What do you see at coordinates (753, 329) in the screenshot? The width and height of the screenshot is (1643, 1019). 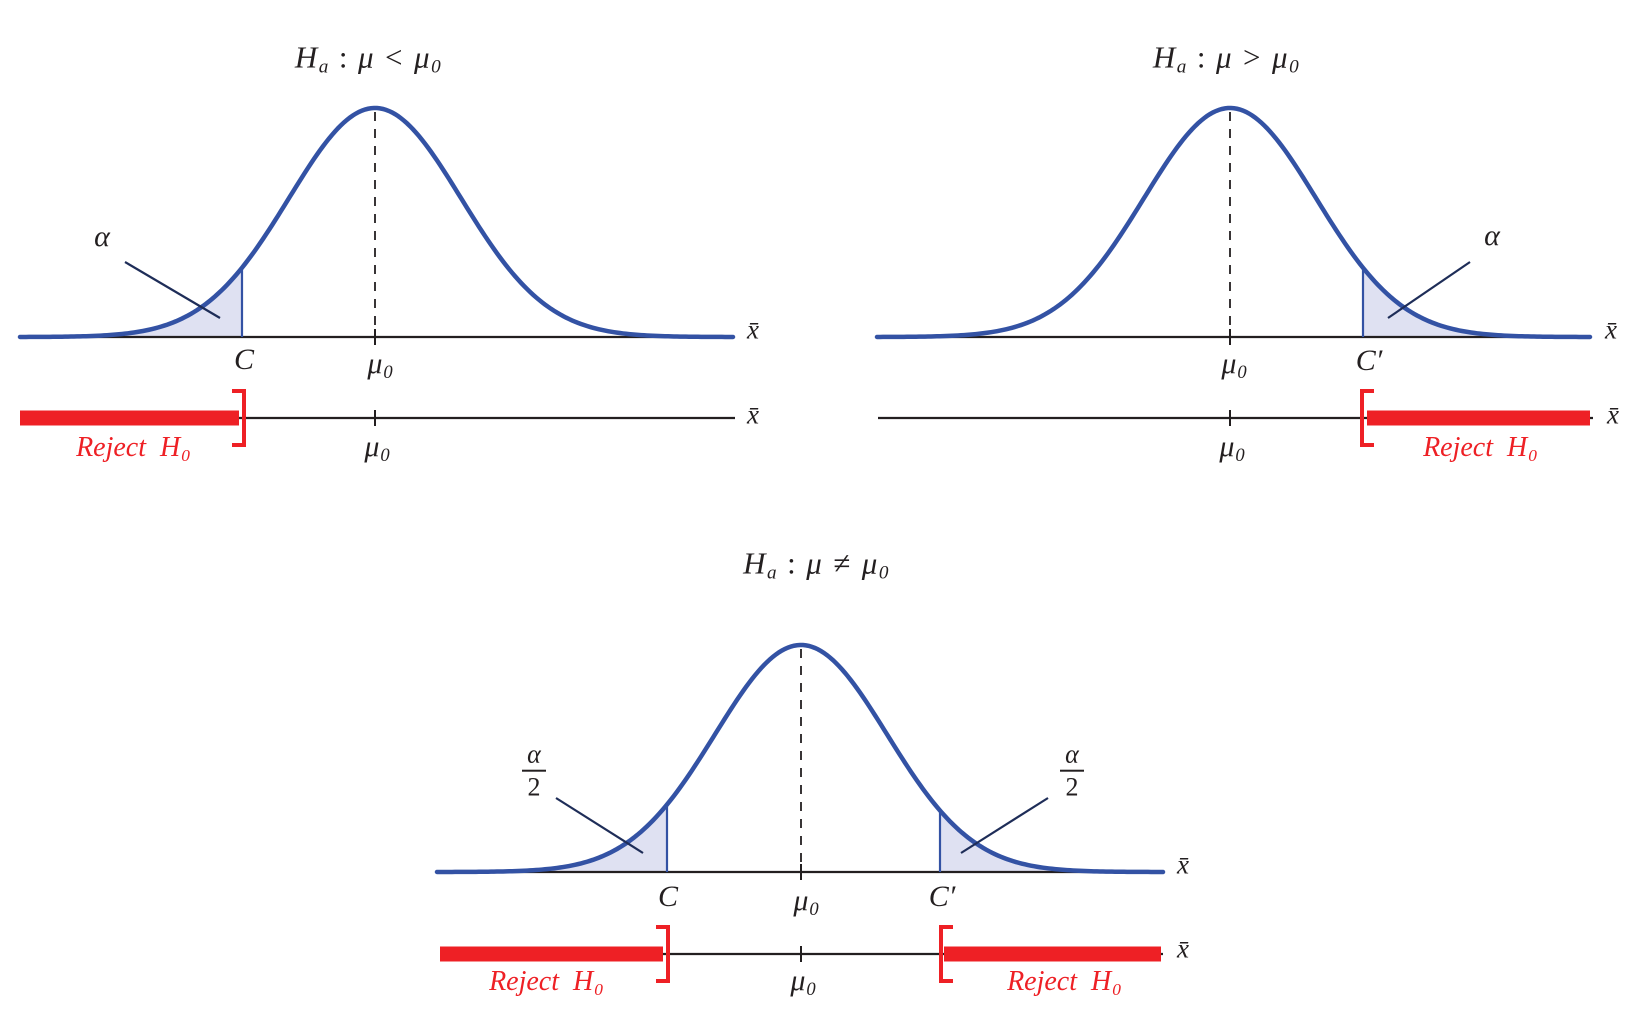 I see `xbar-axis-label-lower: x̄` at bounding box center [753, 329].